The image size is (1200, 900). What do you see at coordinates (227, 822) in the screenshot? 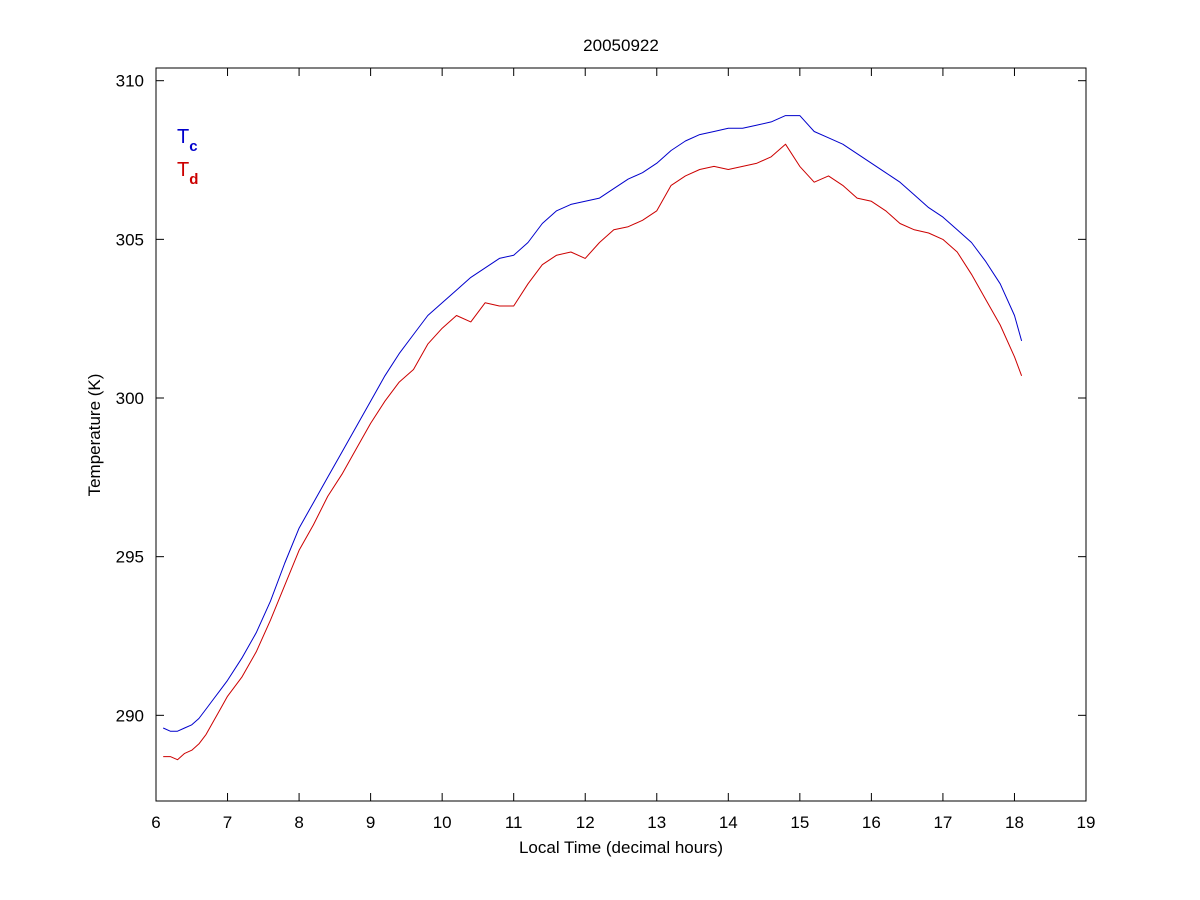
I see `x-tick-label: 7` at bounding box center [227, 822].